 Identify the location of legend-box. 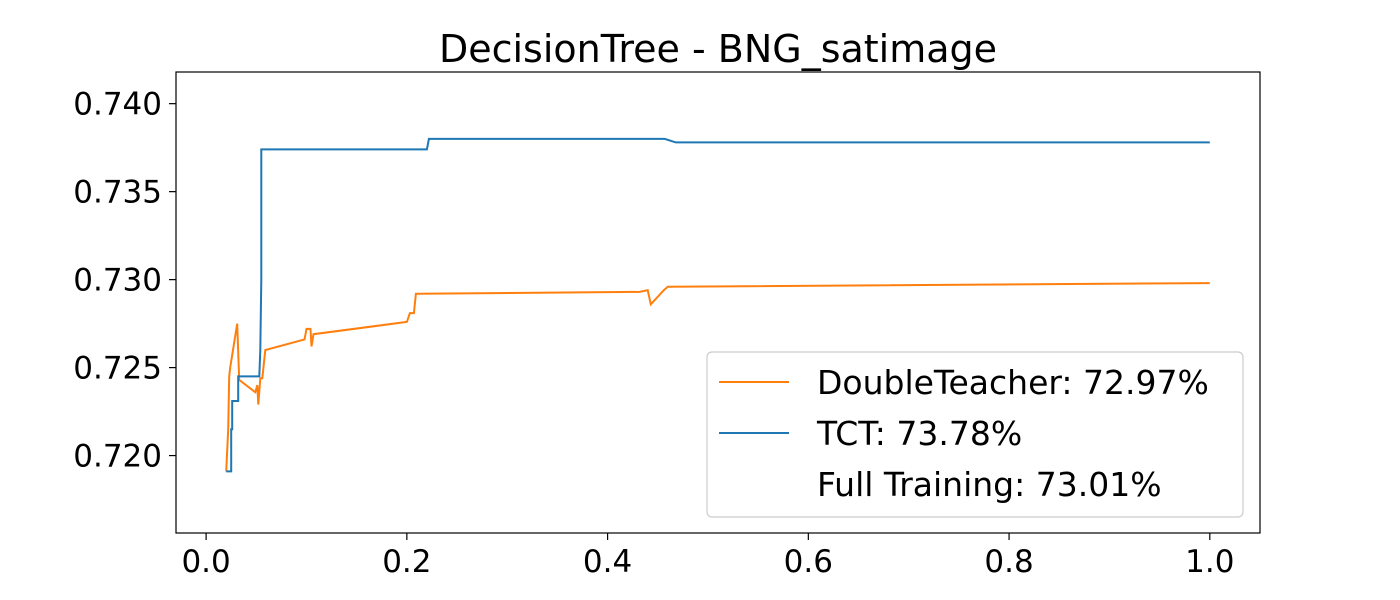
(975, 434).